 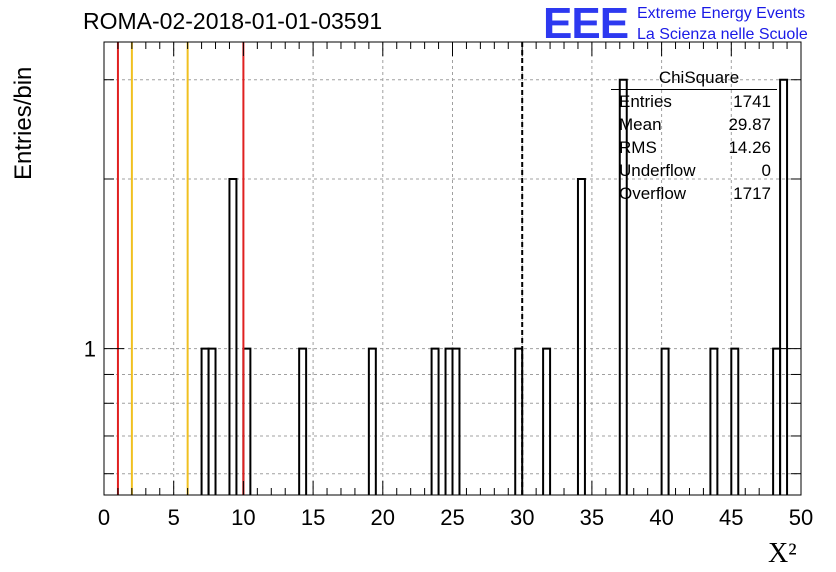 I want to click on stats-title: ChiSquare, so click(x=694, y=78).